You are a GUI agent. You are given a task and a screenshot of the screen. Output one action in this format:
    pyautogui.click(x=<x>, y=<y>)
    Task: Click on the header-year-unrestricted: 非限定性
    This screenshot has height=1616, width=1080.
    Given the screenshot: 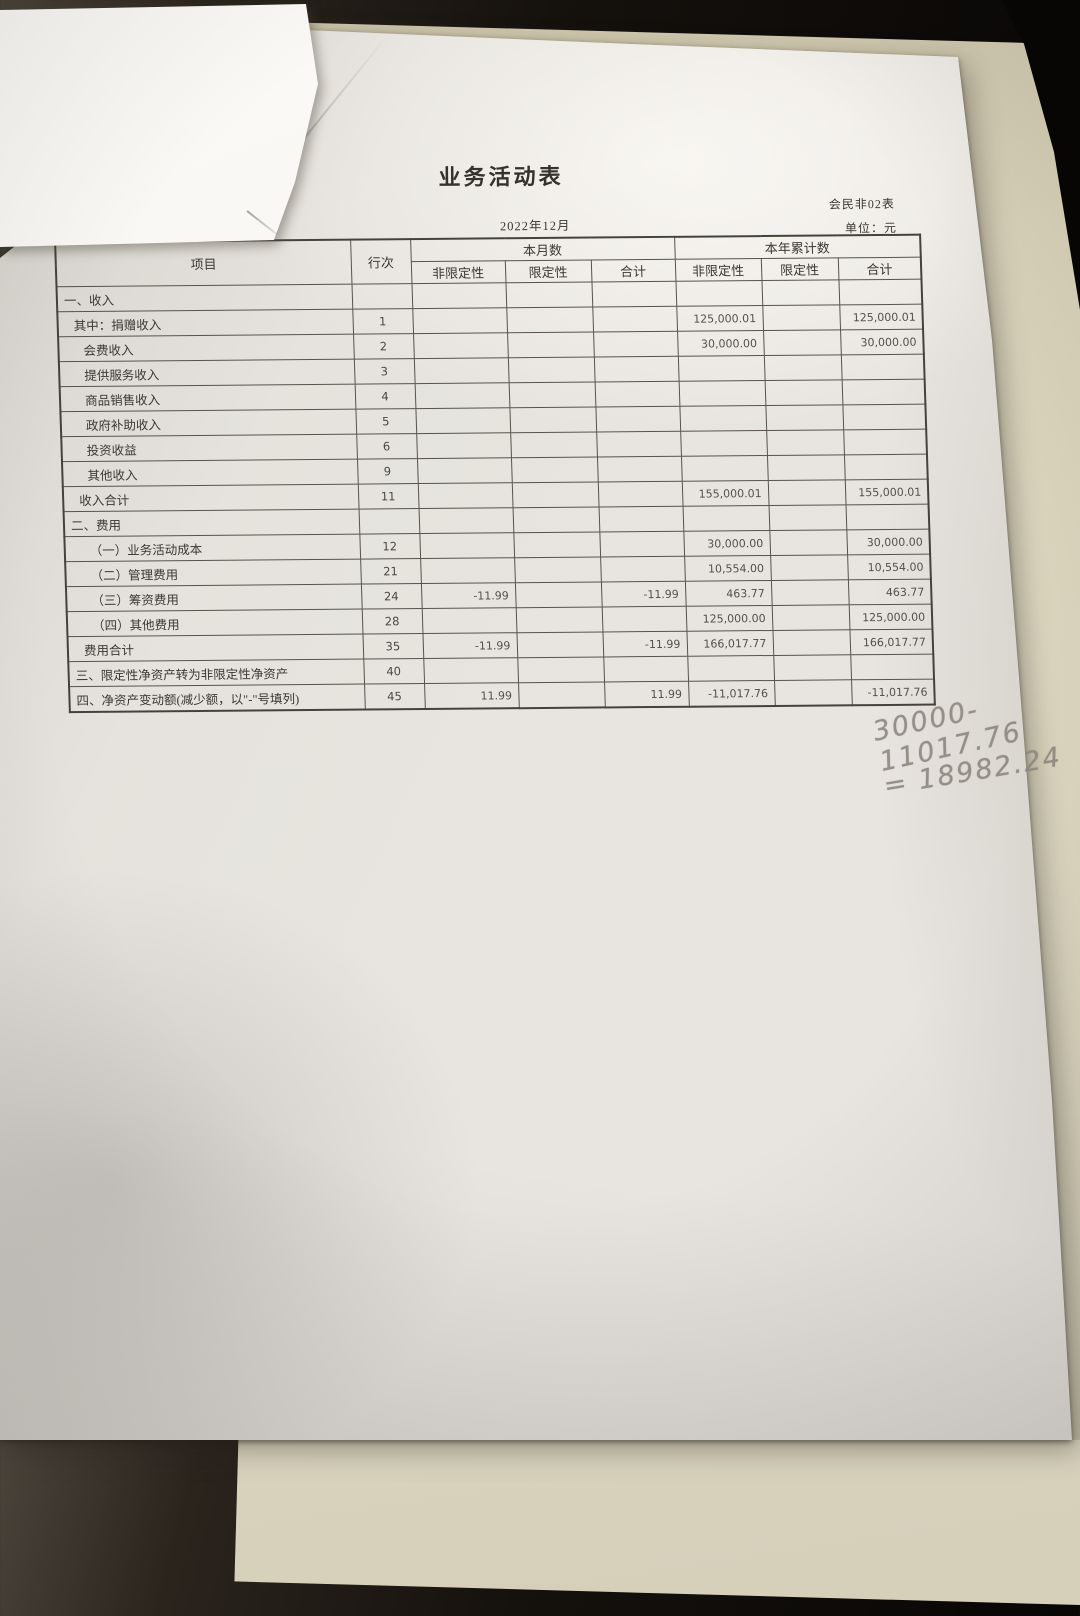 What is the action you would take?
    pyautogui.click(x=718, y=270)
    